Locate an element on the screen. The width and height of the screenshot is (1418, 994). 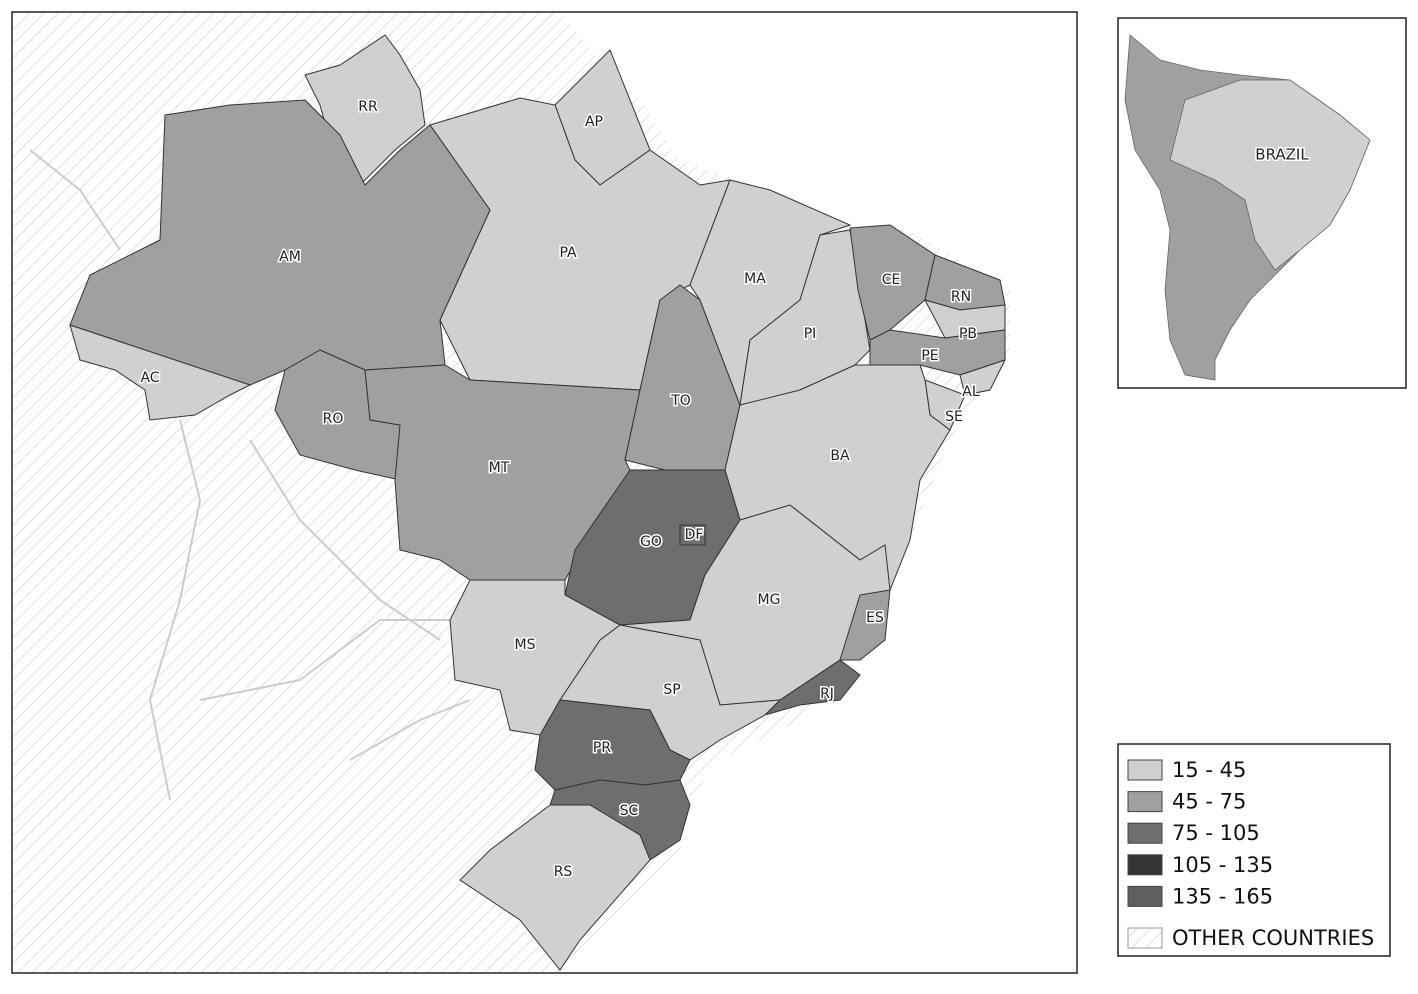
state-label: AM is located at coordinates (290, 257).